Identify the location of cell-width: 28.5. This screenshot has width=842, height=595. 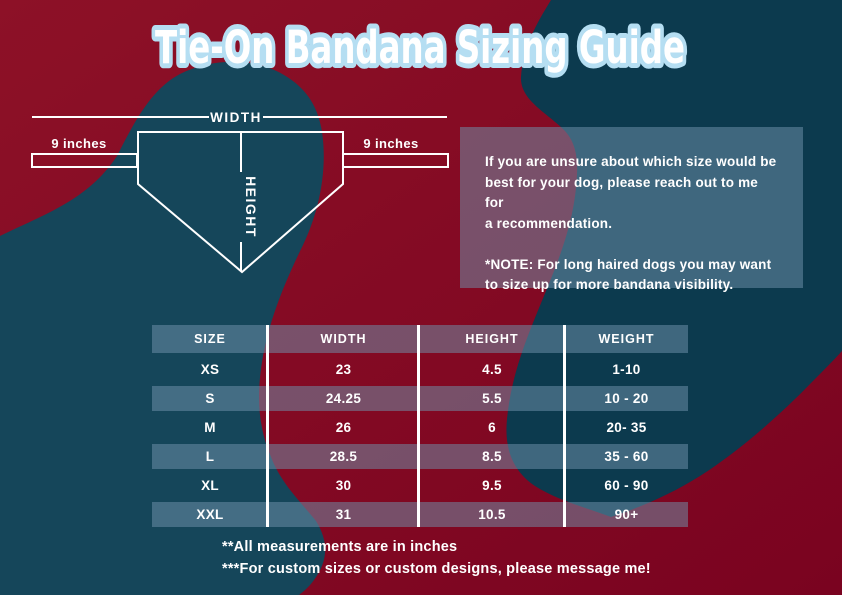
(343, 456).